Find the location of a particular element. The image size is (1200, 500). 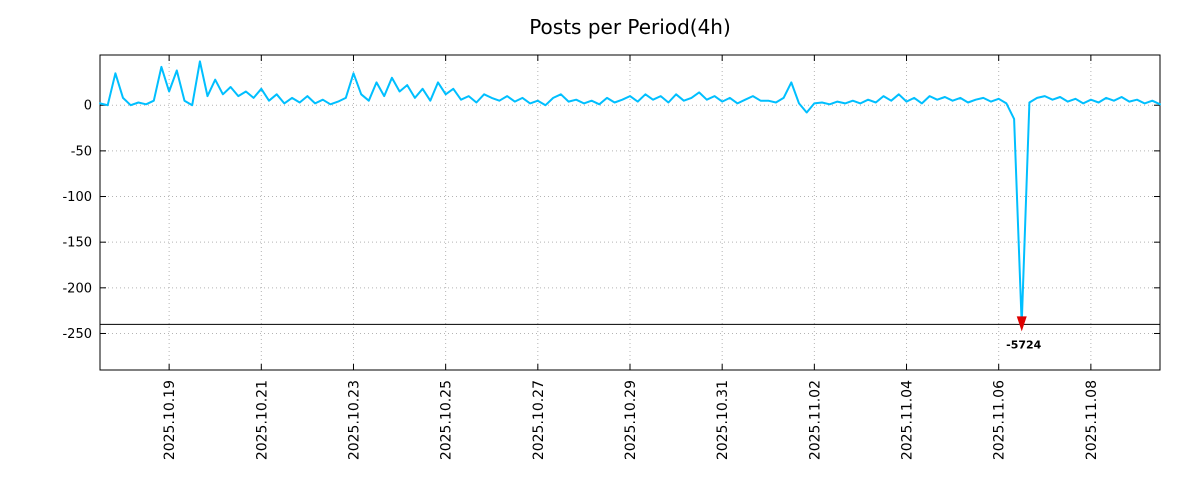

y-tick-label: -100 is located at coordinates (77, 197).